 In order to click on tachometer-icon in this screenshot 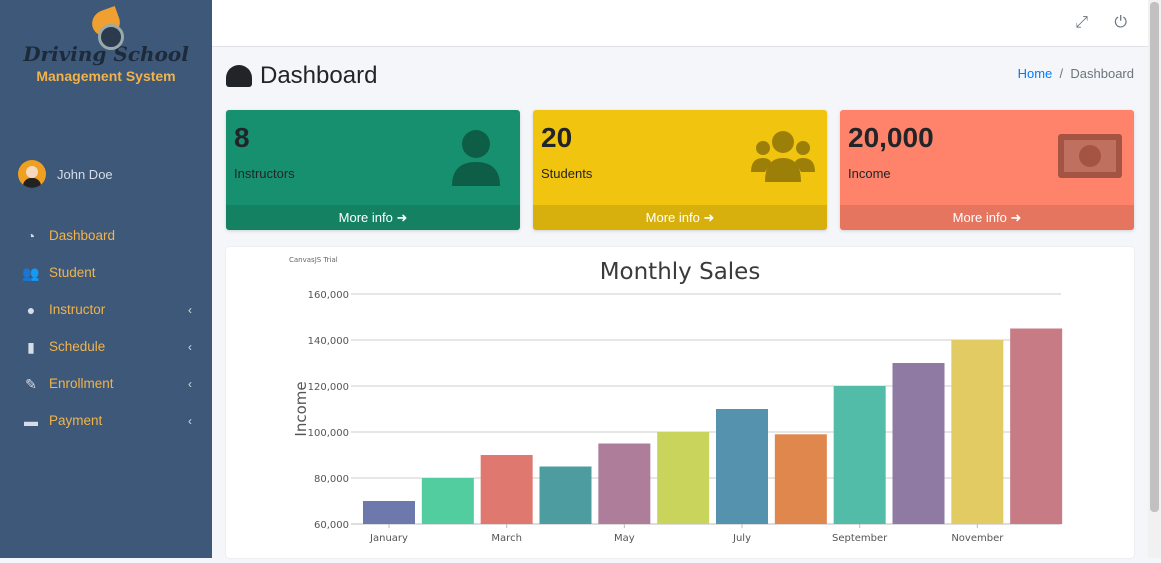, I will do `click(239, 76)`.